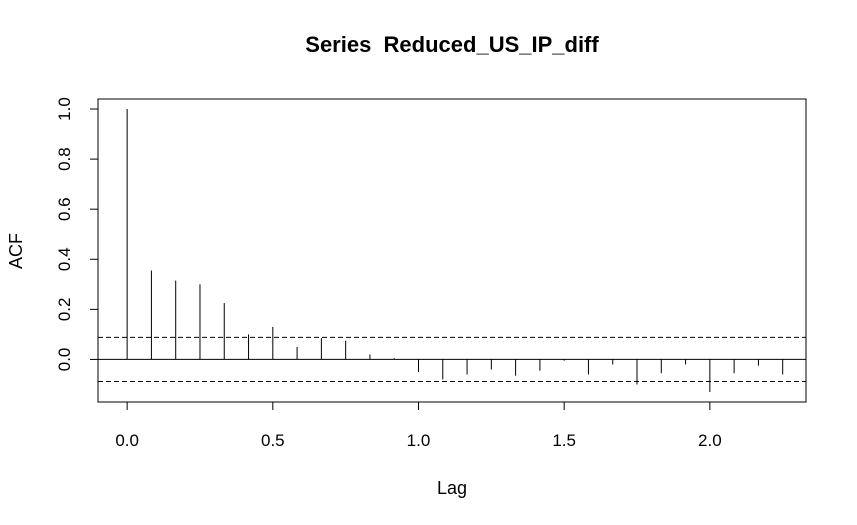  I want to click on x-tick-label: 1.0, so click(419, 440).